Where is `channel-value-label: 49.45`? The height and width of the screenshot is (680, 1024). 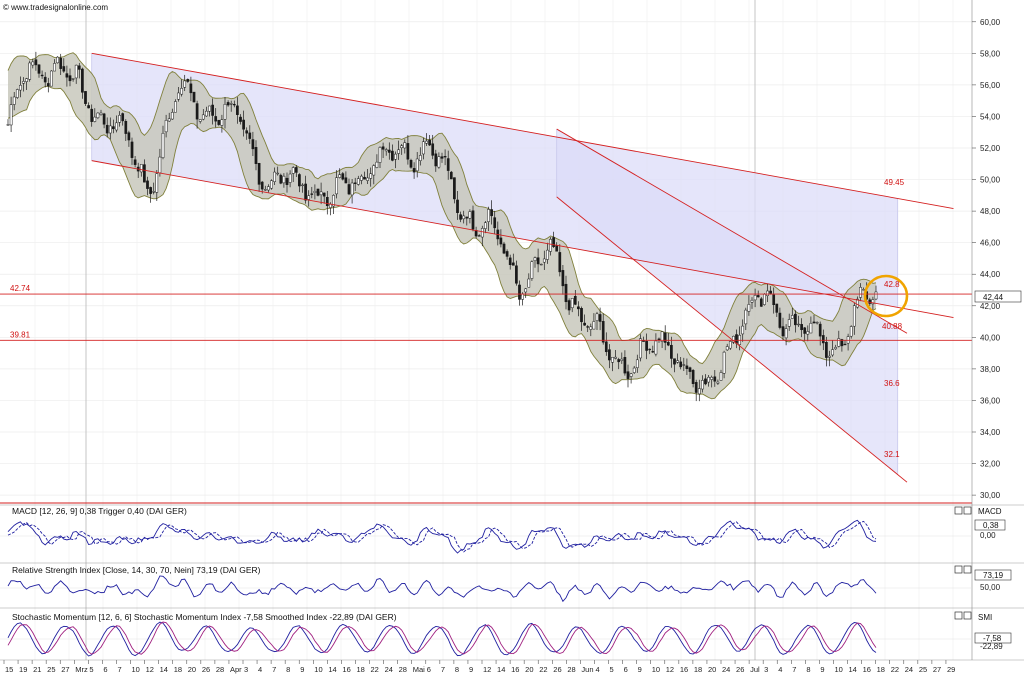 channel-value-label: 49.45 is located at coordinates (894, 182).